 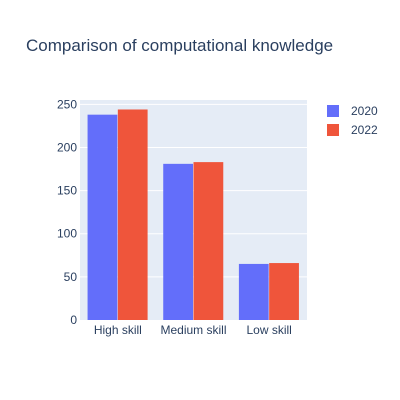 What do you see at coordinates (208, 241) in the screenshot?
I see `bar-2022-medium-skill` at bounding box center [208, 241].